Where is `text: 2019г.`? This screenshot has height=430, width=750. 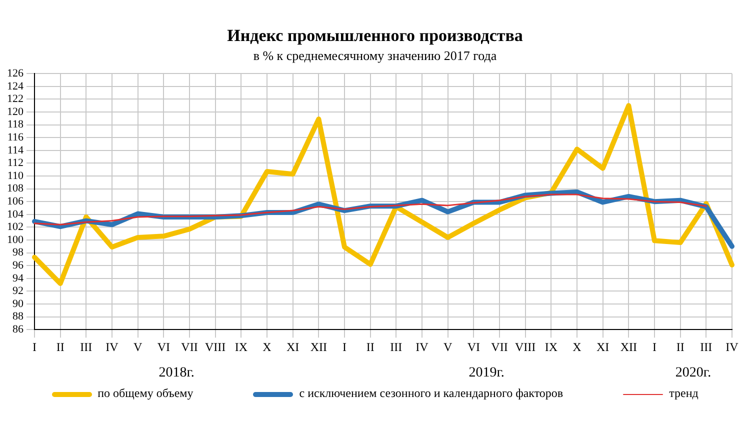
text: 2019г. is located at coordinates (486, 373).